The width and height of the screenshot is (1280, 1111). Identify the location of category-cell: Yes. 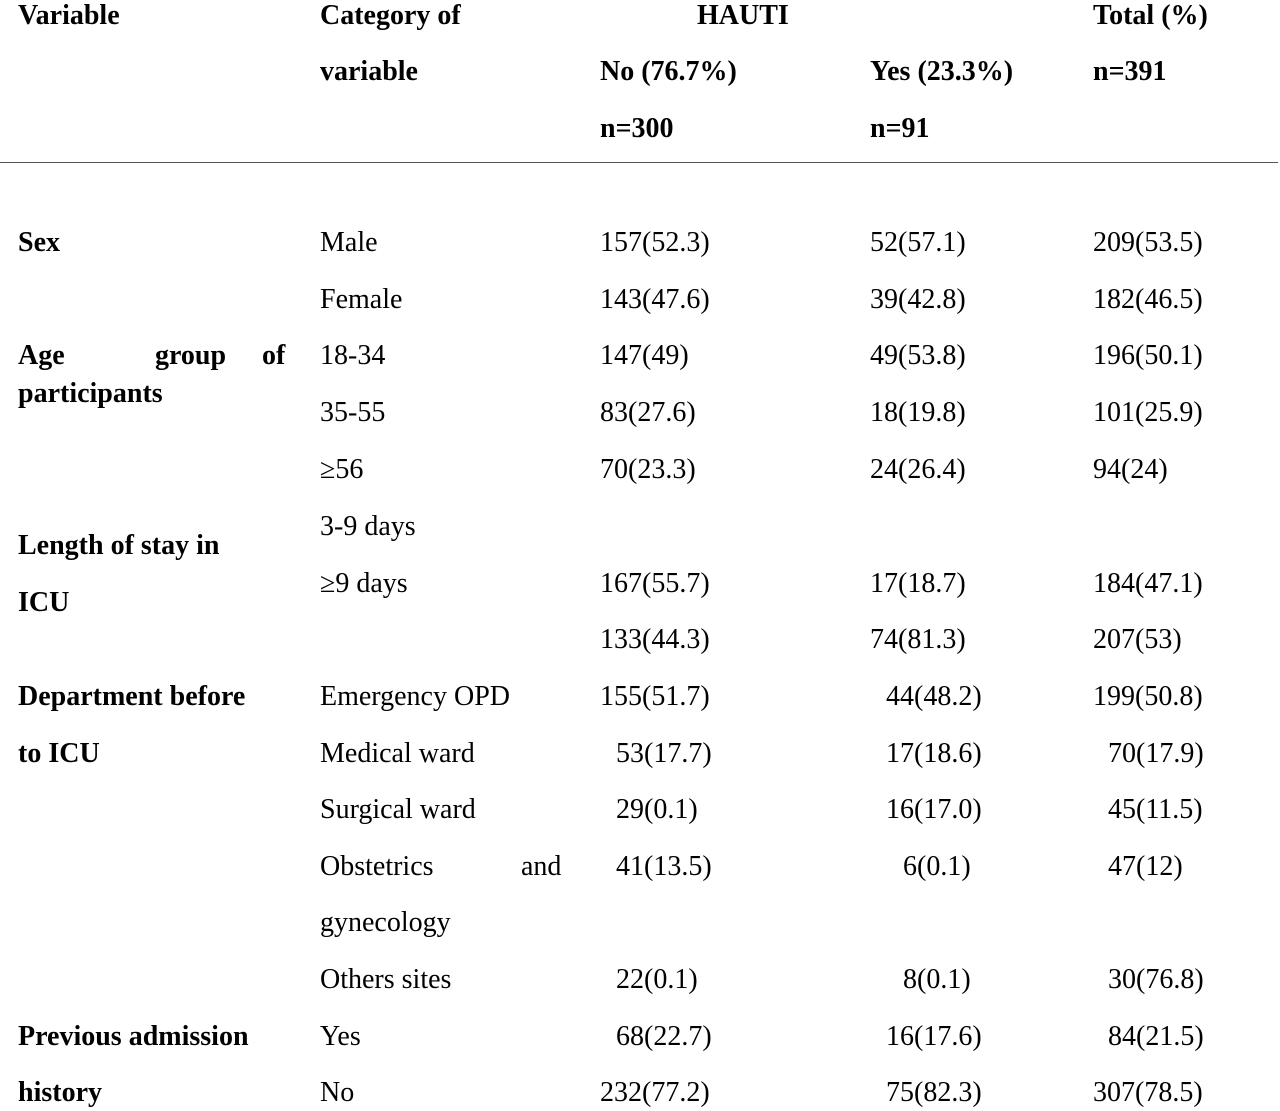
(340, 1036).